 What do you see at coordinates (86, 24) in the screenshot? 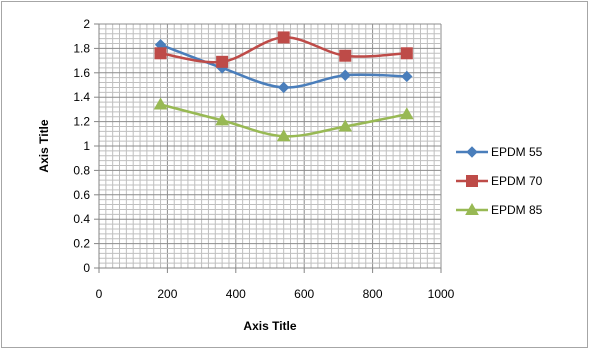
I see `y-tick-label: 2` at bounding box center [86, 24].